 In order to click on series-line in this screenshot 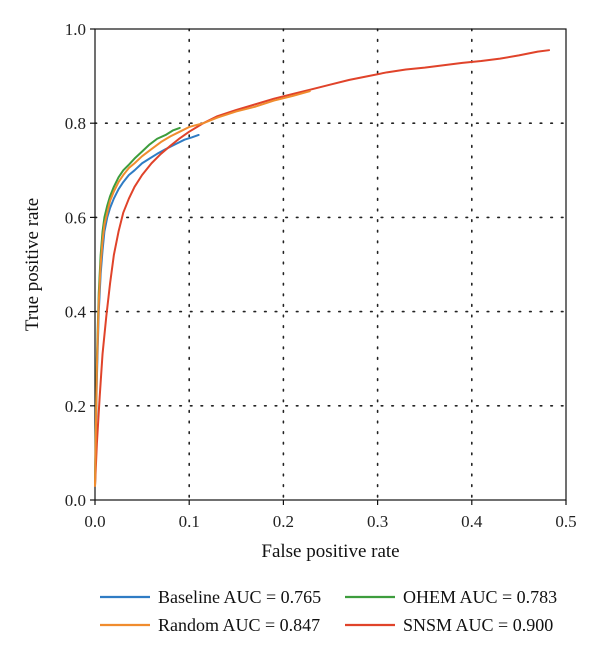, I will do `click(147, 310)`.